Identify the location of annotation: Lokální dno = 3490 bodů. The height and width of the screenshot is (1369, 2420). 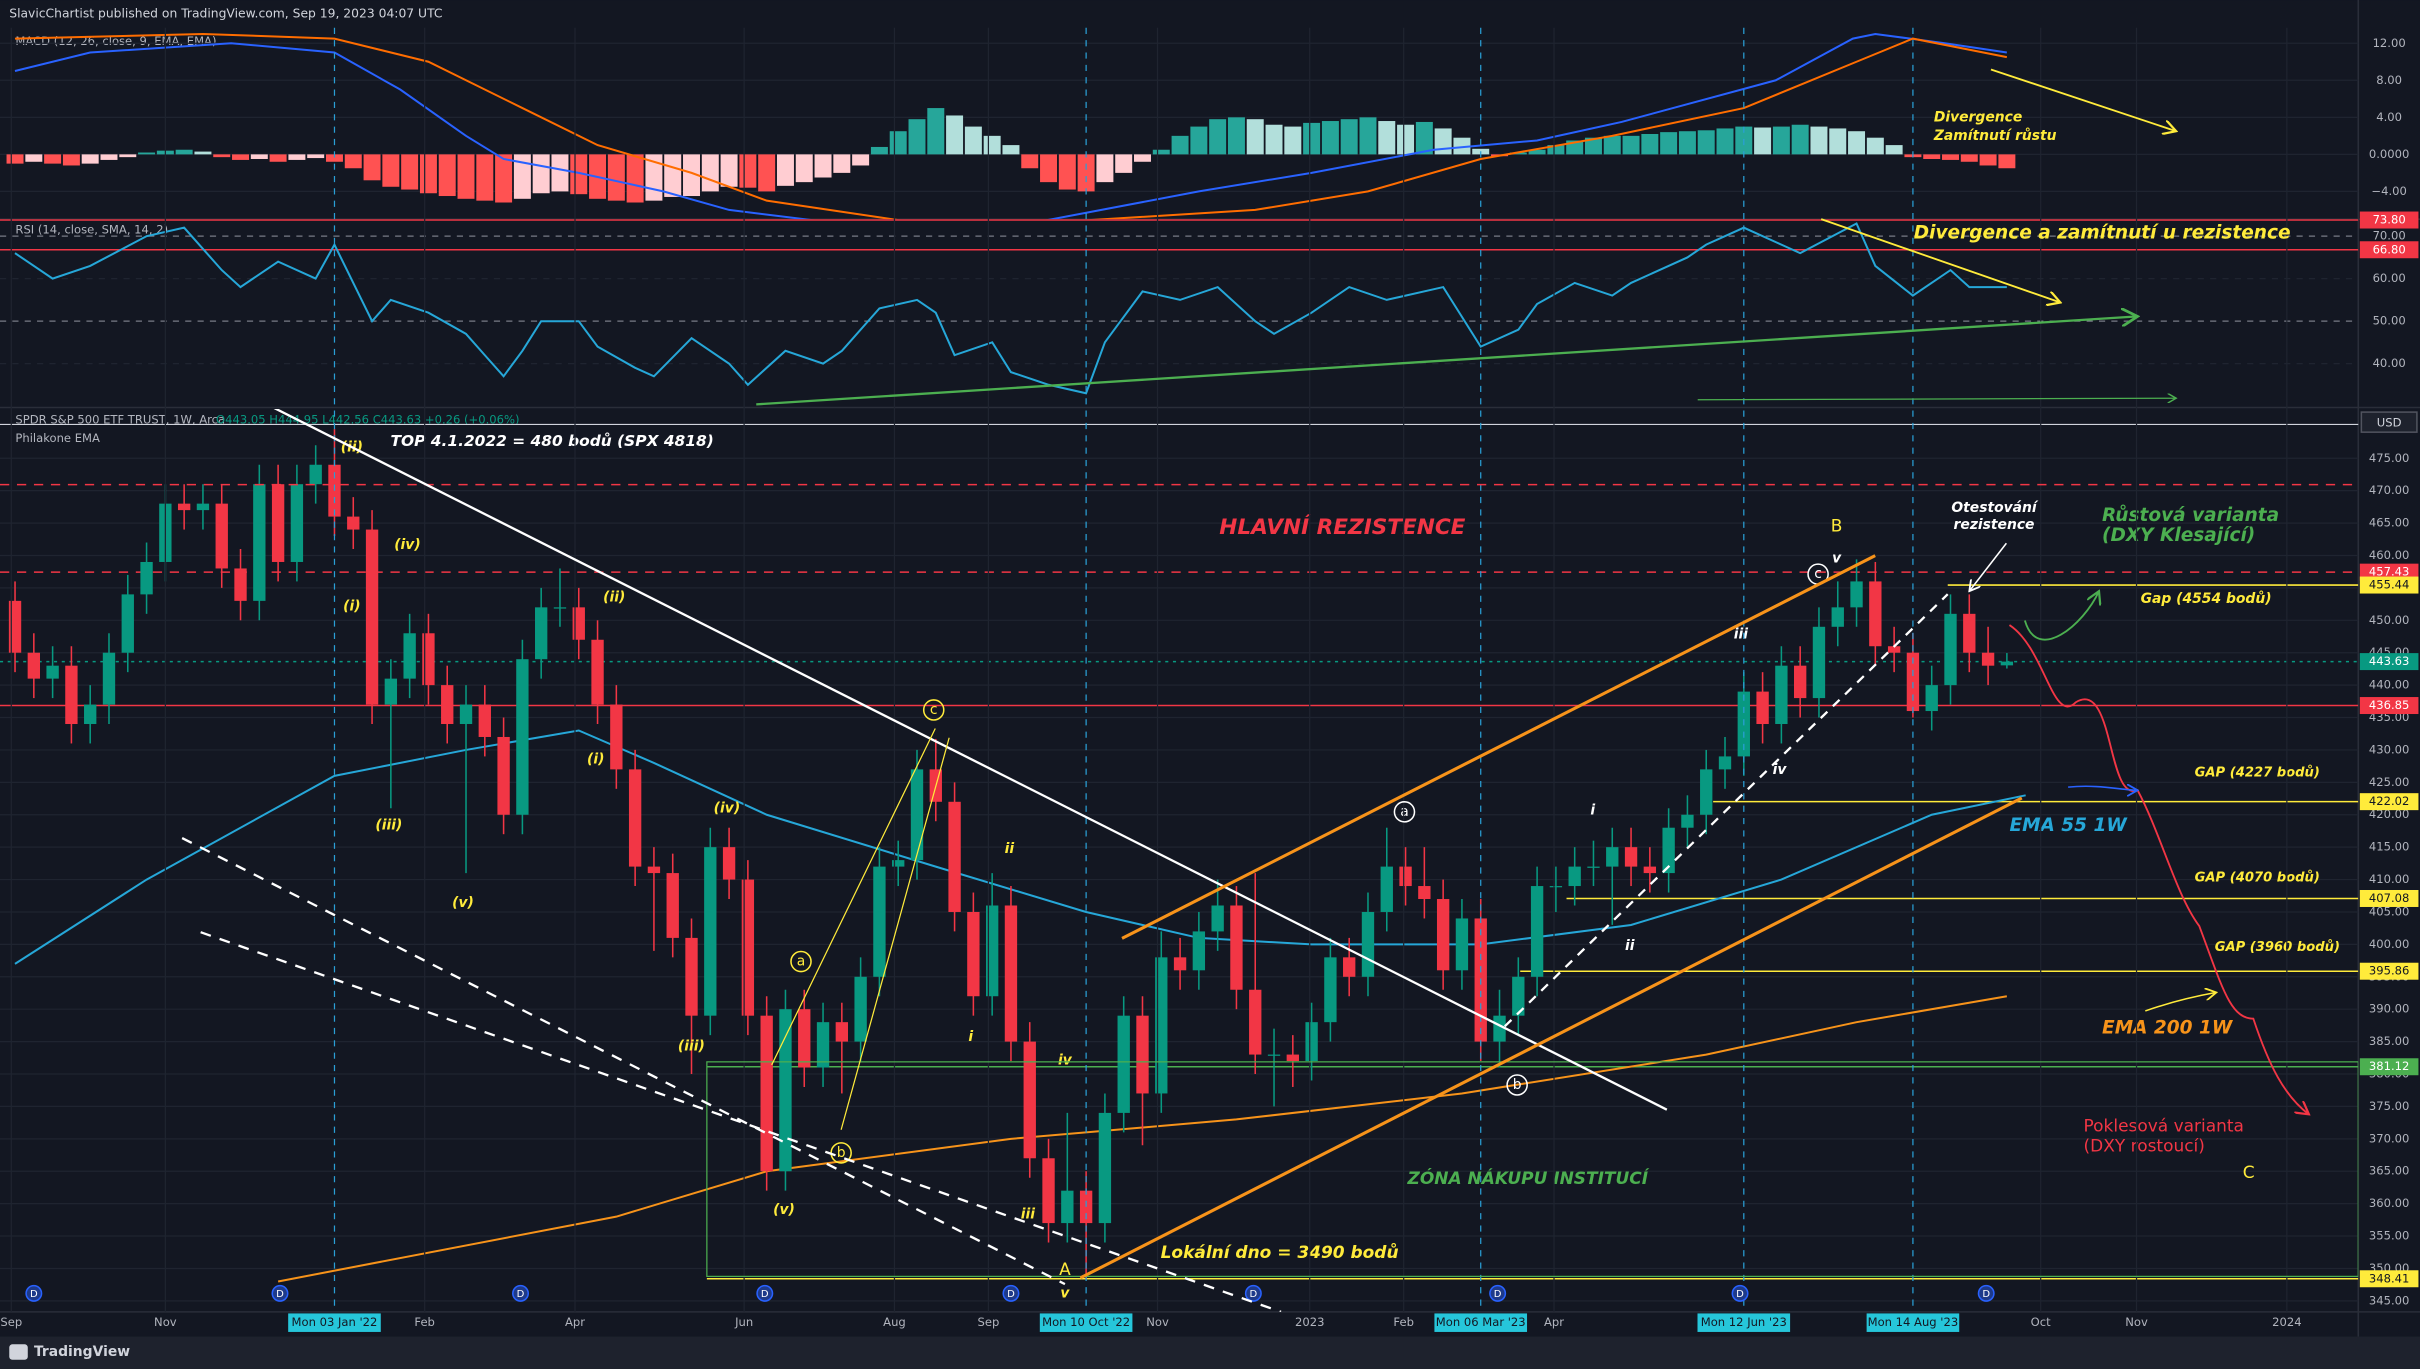
(1280, 1252).